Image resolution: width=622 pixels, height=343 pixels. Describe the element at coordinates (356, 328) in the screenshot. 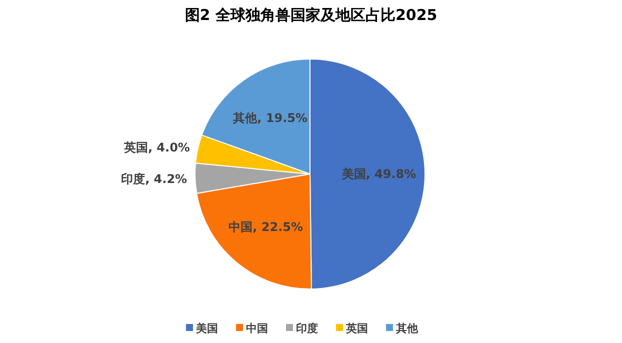

I see `legend-label: 英国` at that location.